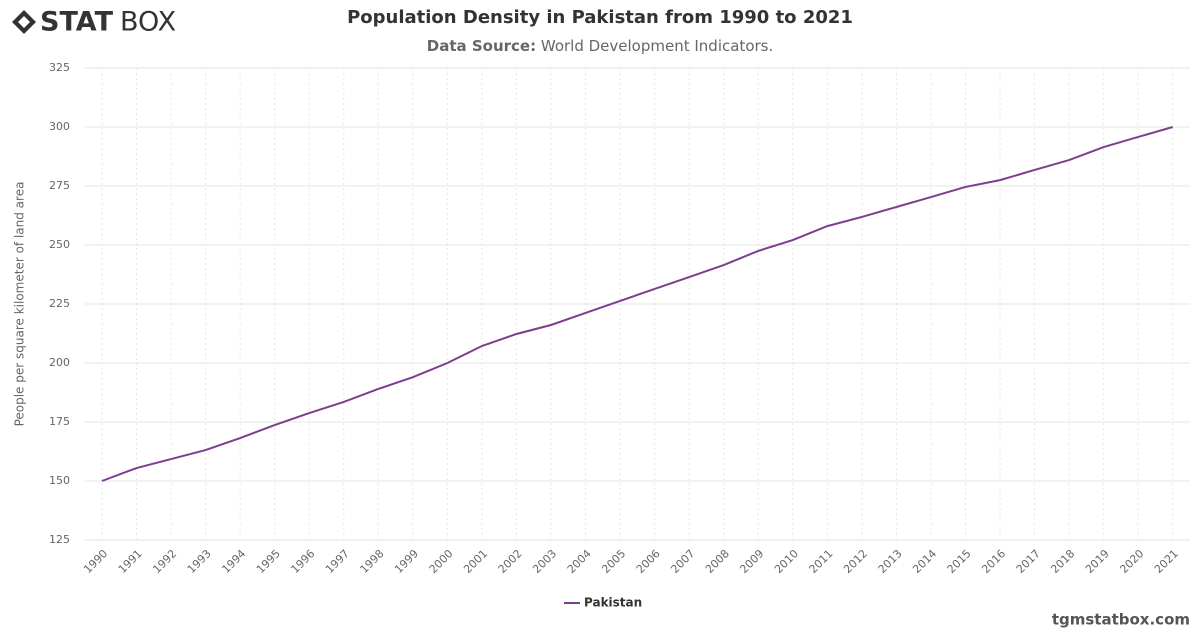 The height and width of the screenshot is (630, 1200). I want to click on y-tick-label: 225, so click(59, 303).